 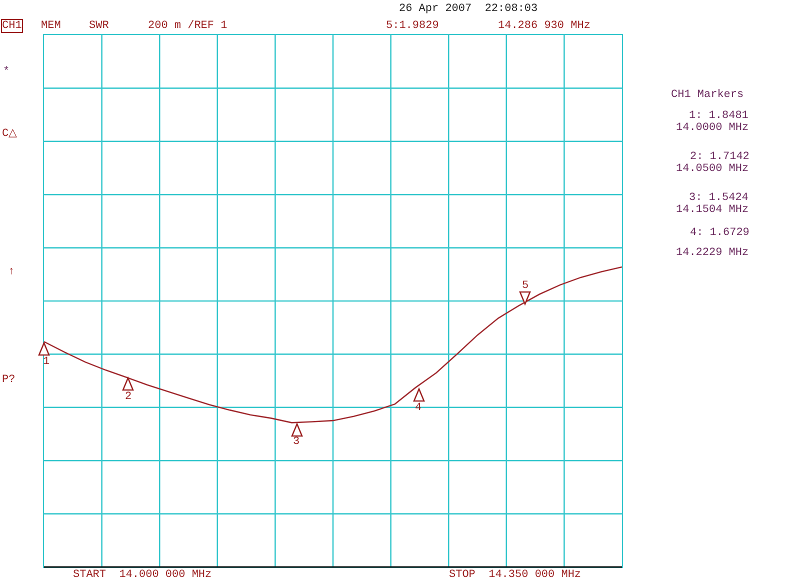 What do you see at coordinates (720, 233) in the screenshot?
I see `text: 4: 1.6729` at bounding box center [720, 233].